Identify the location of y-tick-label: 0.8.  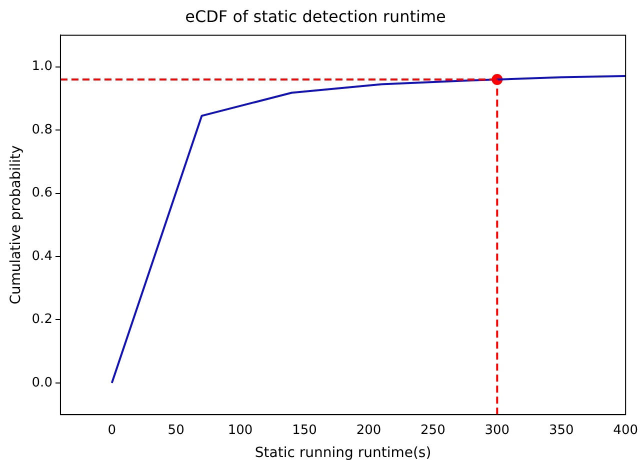
(42, 130).